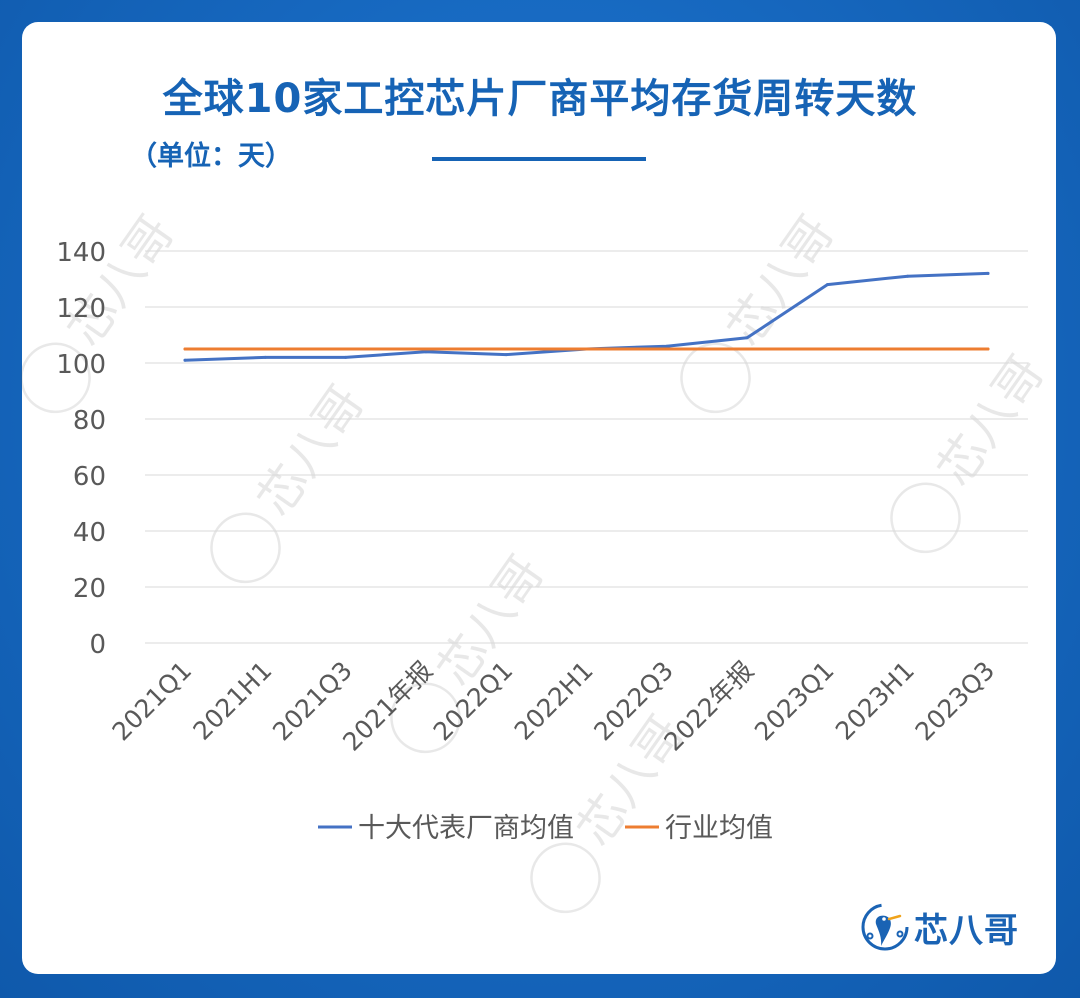 This screenshot has width=1080, height=998. Describe the element at coordinates (97, 645) in the screenshot. I see `y-tick-label: 0` at that location.